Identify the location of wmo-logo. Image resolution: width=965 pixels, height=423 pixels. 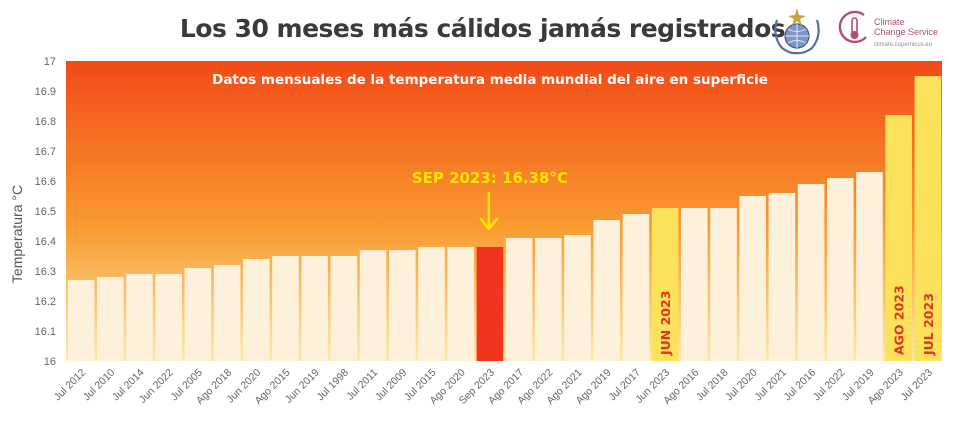
(797, 31).